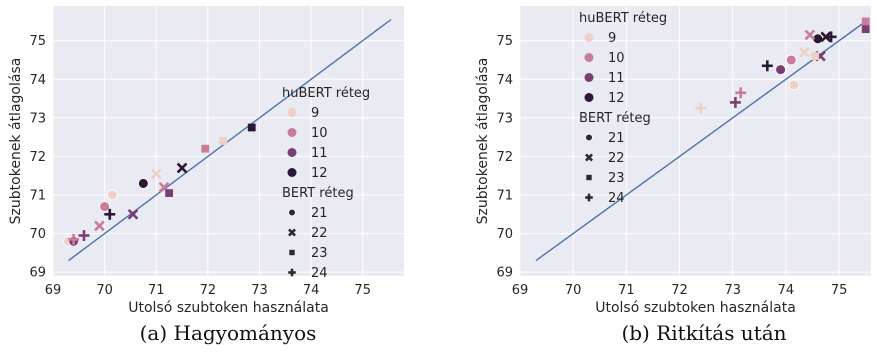 This screenshot has width=877, height=352. Describe the element at coordinates (228, 333) in the screenshot. I see `chart-caption: (a) Hagyományos` at that location.